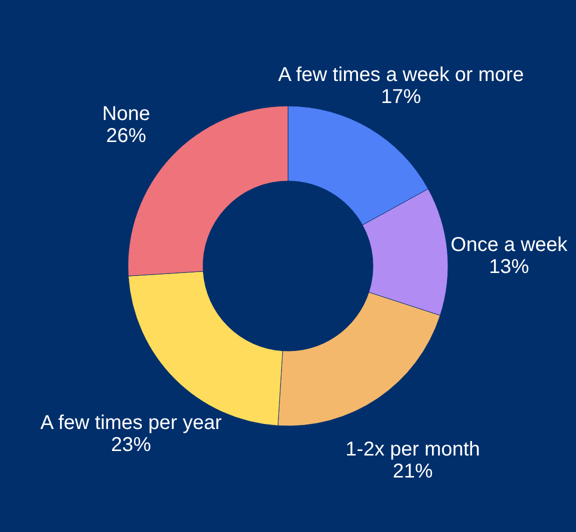  What do you see at coordinates (413, 449) in the screenshot?
I see `slice-label: 1-2x per month` at bounding box center [413, 449].